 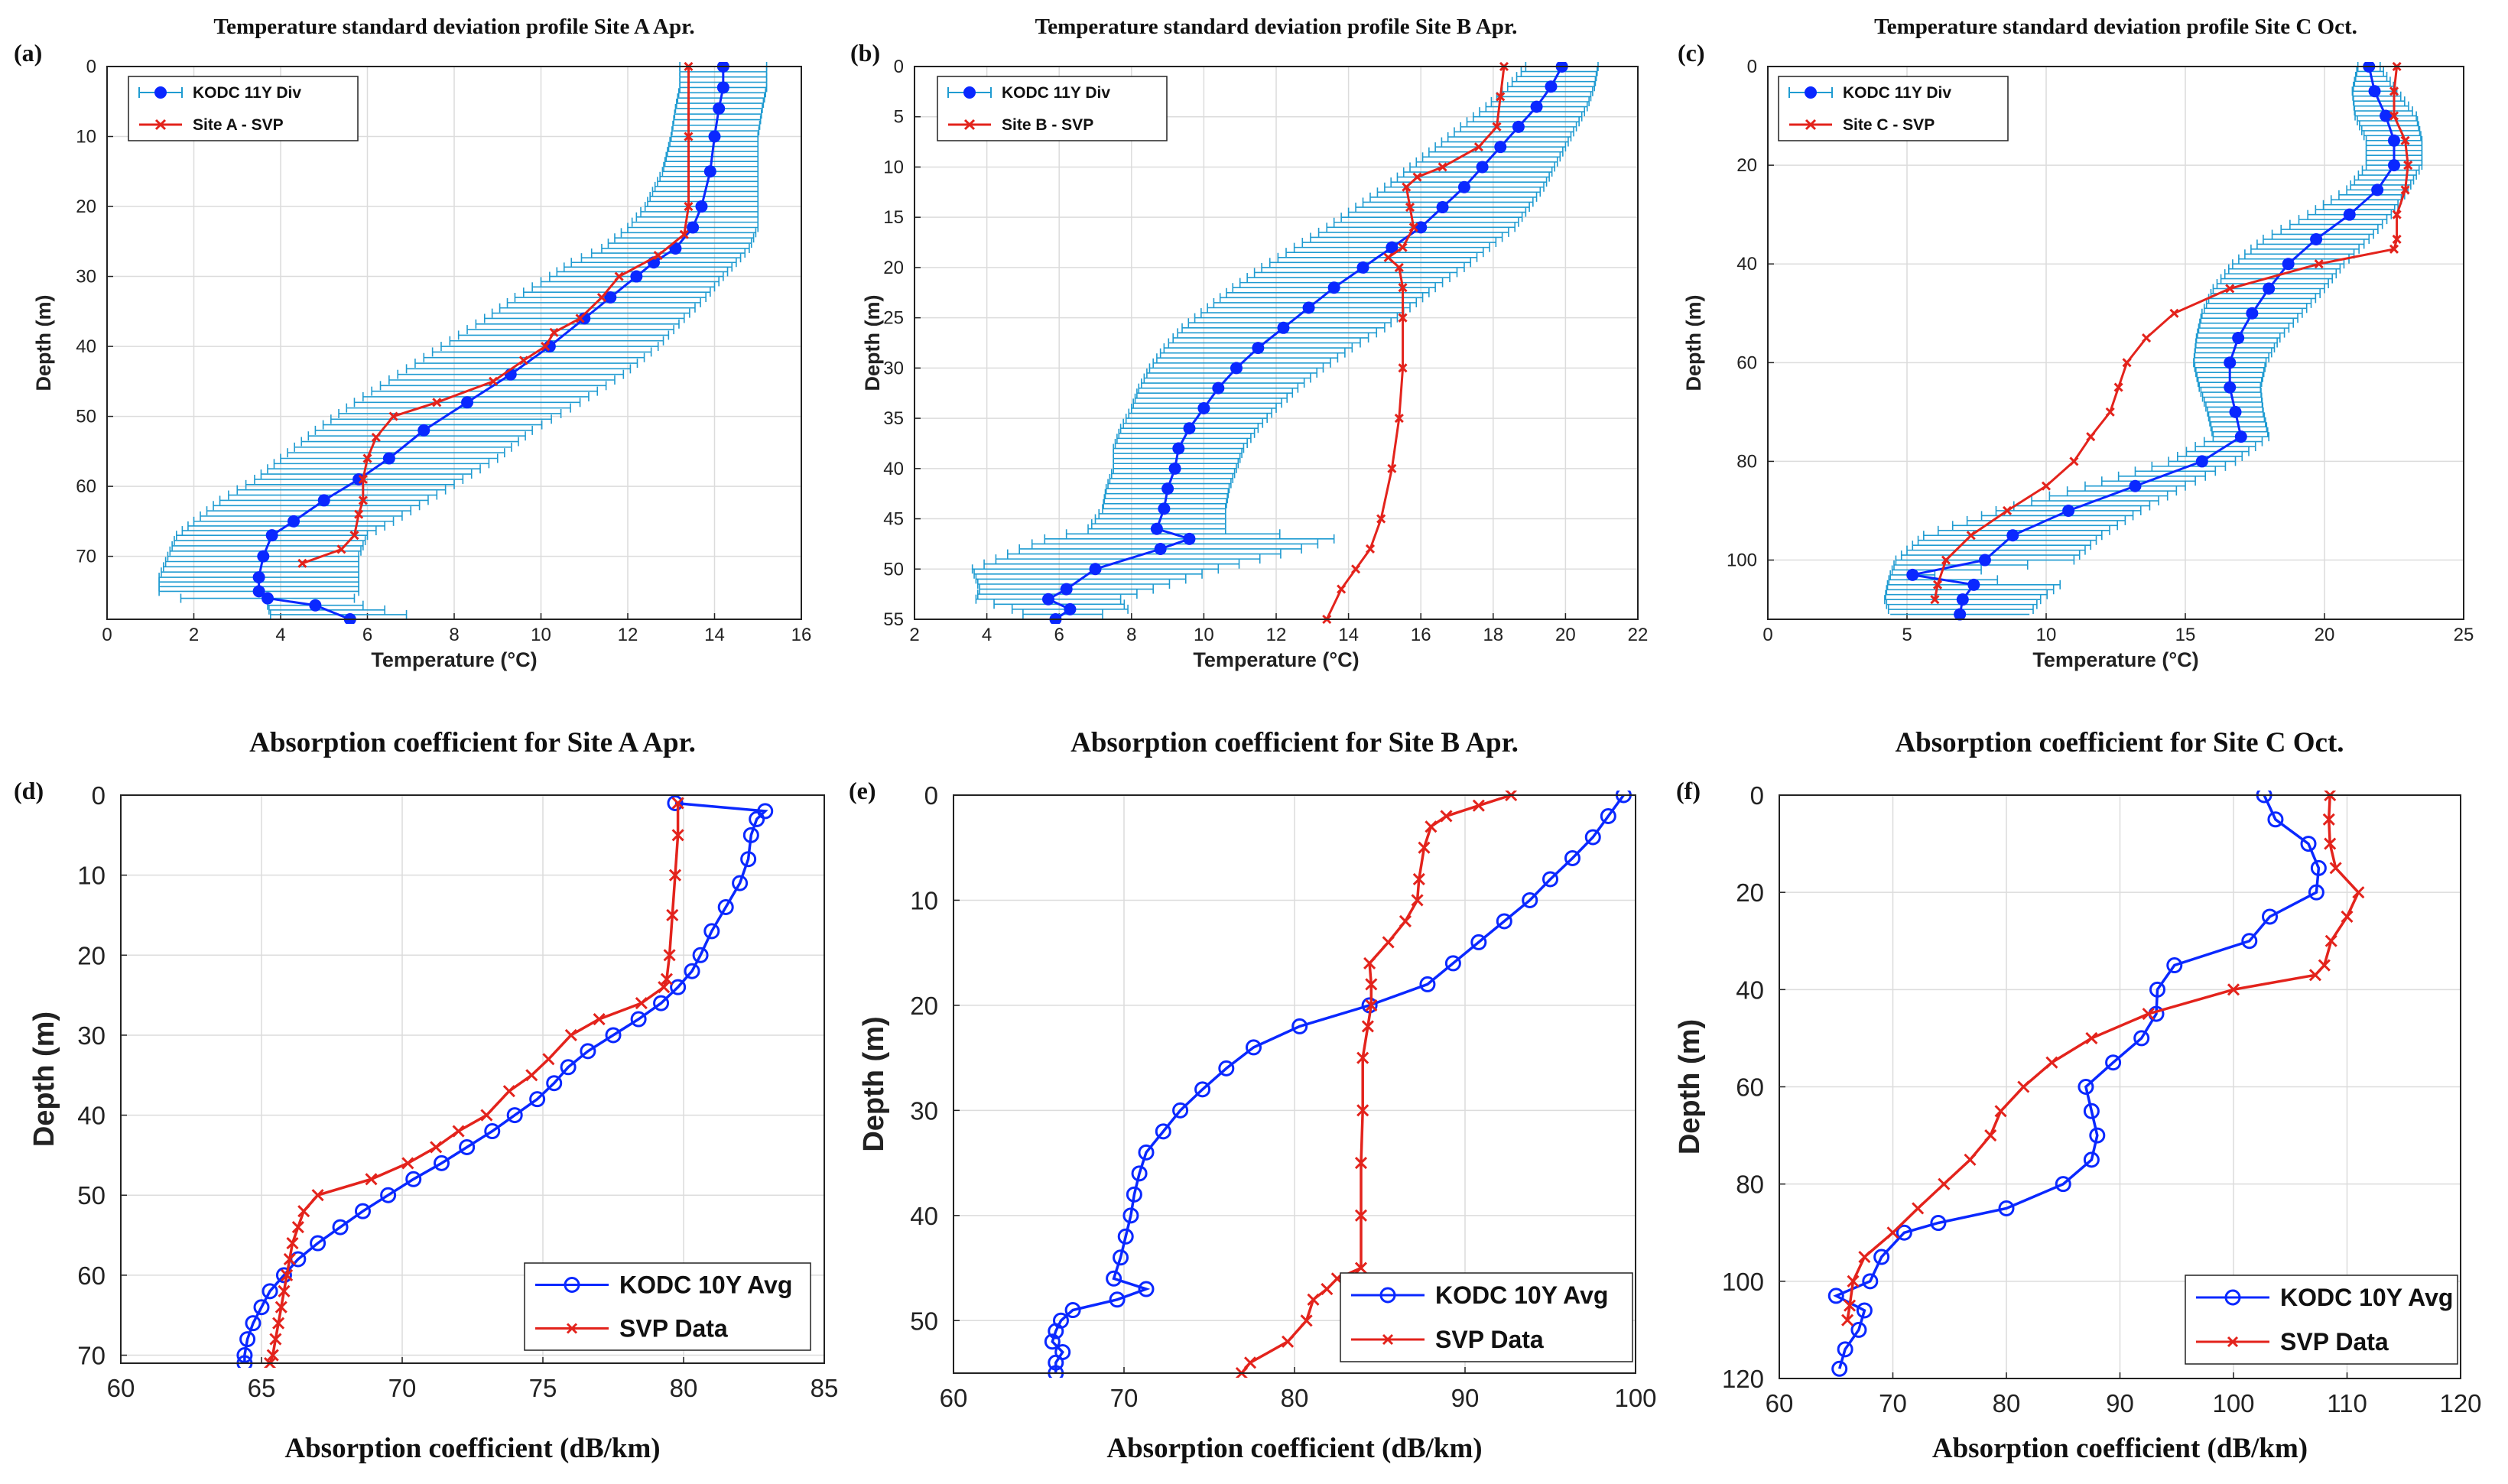 What do you see at coordinates (1747, 461) in the screenshot?
I see `y-tick-label: 80` at bounding box center [1747, 461].